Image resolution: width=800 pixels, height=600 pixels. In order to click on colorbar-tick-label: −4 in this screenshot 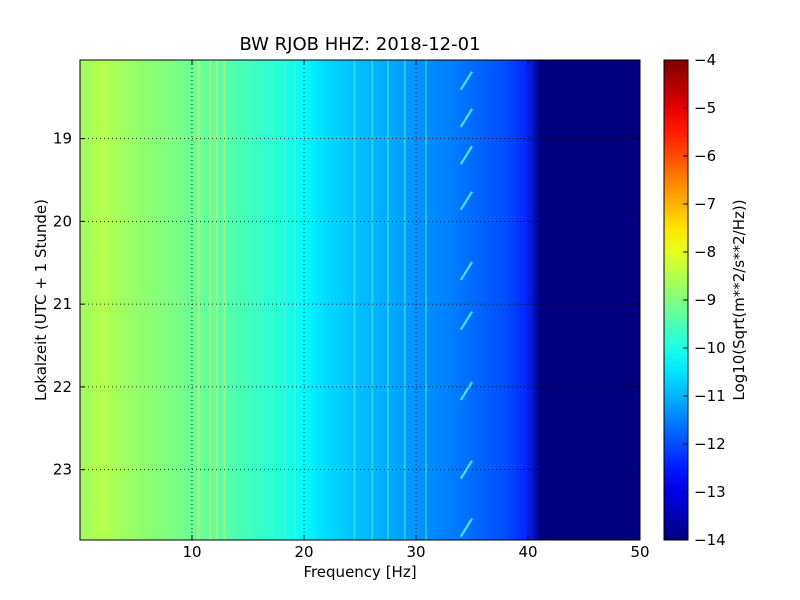, I will do `click(705, 60)`.